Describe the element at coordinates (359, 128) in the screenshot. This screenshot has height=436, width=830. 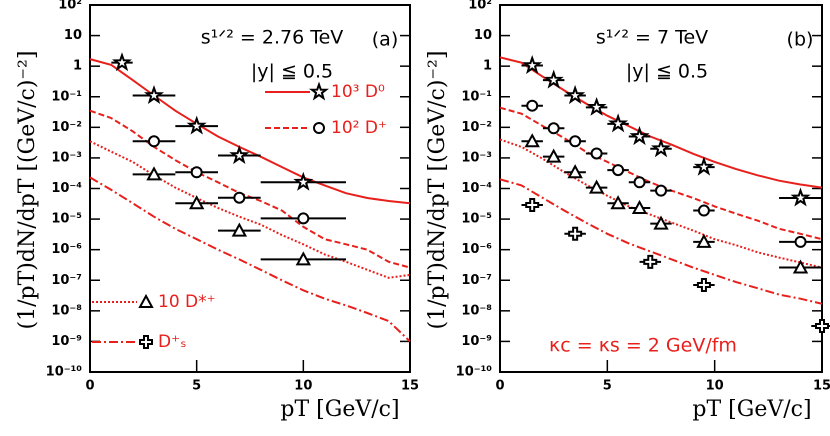
I see `legend-label: 10² D⁺` at that location.